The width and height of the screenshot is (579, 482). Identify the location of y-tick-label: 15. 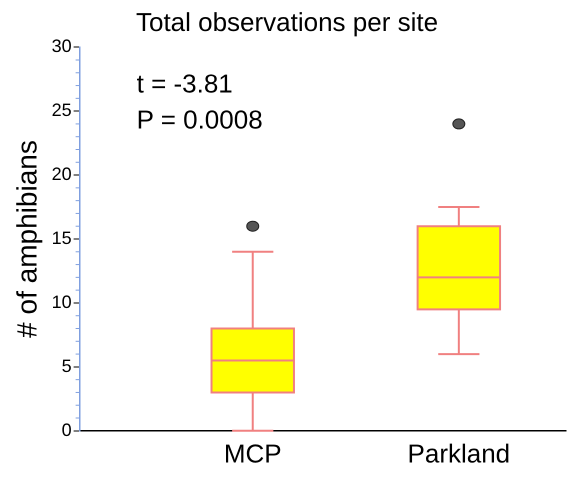
(62, 238).